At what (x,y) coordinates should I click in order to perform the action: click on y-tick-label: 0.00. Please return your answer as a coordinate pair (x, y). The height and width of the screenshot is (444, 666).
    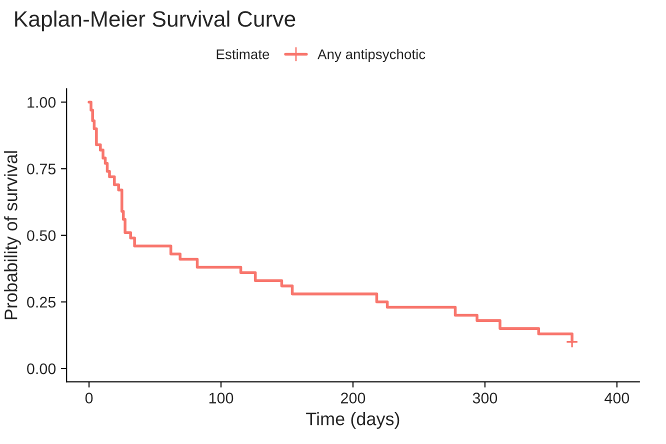
    Looking at the image, I should click on (41, 368).